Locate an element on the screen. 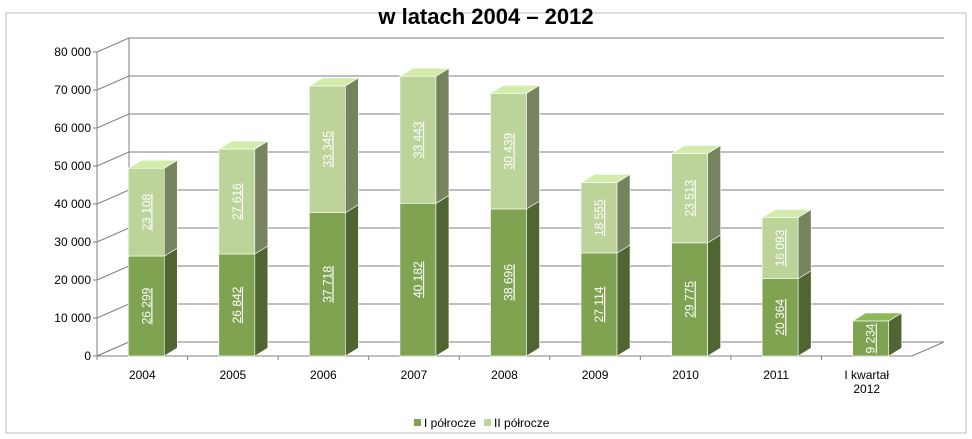 This screenshot has width=972, height=439. data-label: 26 299 is located at coordinates (146, 305).